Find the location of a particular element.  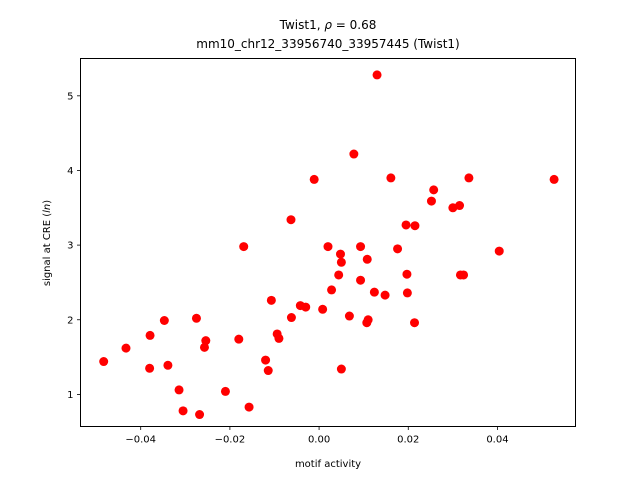

x-tick-label-4: 0.04 is located at coordinates (497, 440).